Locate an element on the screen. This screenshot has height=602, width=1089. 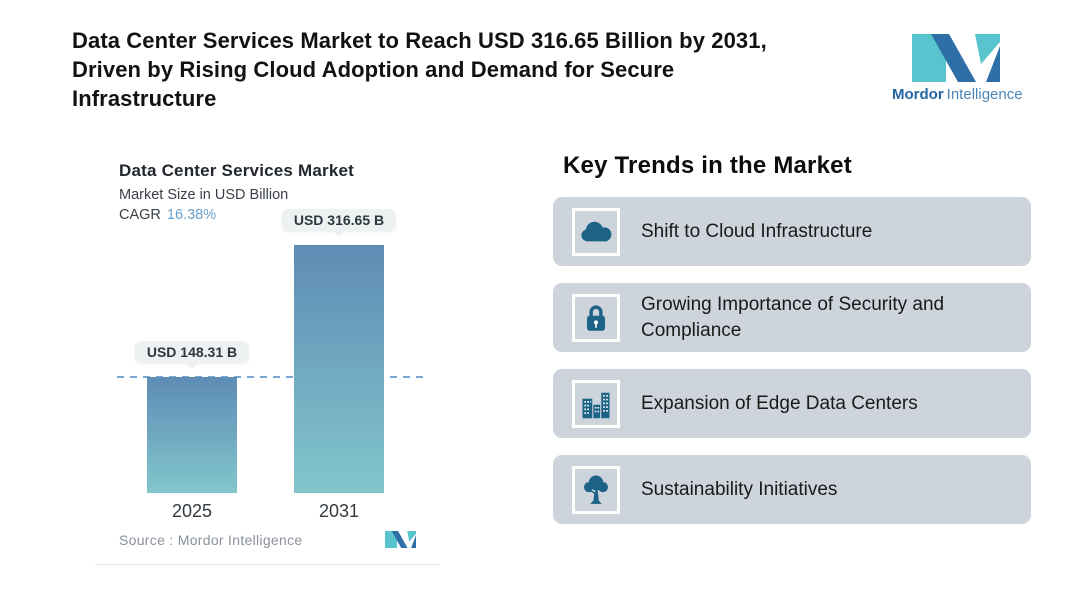
trend-card-edge: Expansion of Edge Data Centers is located at coordinates (792, 403).